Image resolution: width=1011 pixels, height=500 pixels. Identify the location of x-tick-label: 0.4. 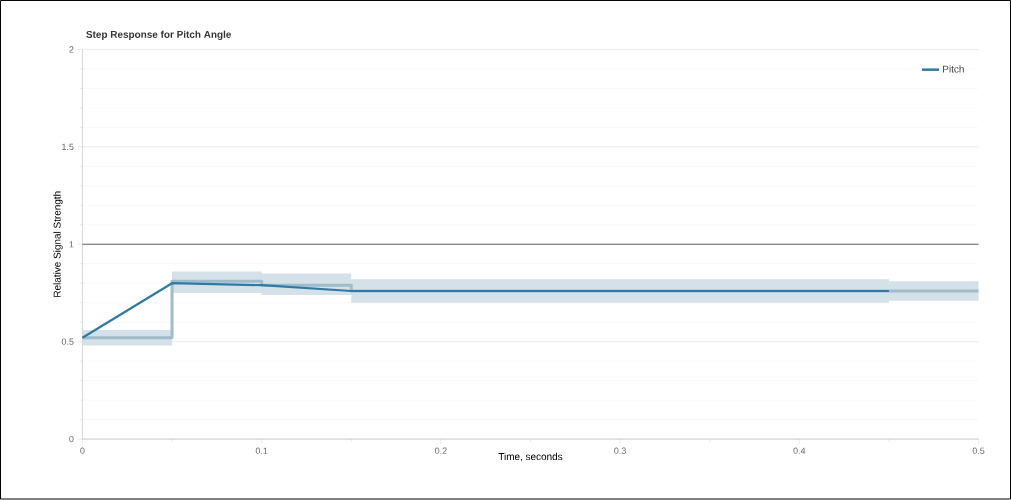
(799, 451).